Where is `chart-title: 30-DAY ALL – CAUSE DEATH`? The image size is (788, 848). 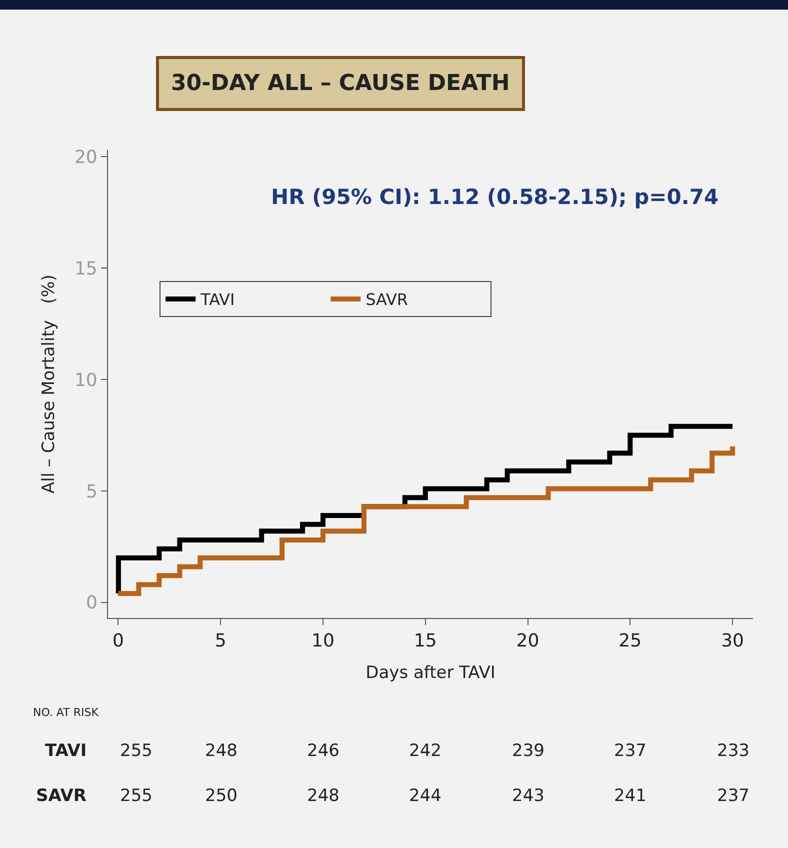 chart-title: 30-DAY ALL – CAUSE DEATH is located at coordinates (340, 83).